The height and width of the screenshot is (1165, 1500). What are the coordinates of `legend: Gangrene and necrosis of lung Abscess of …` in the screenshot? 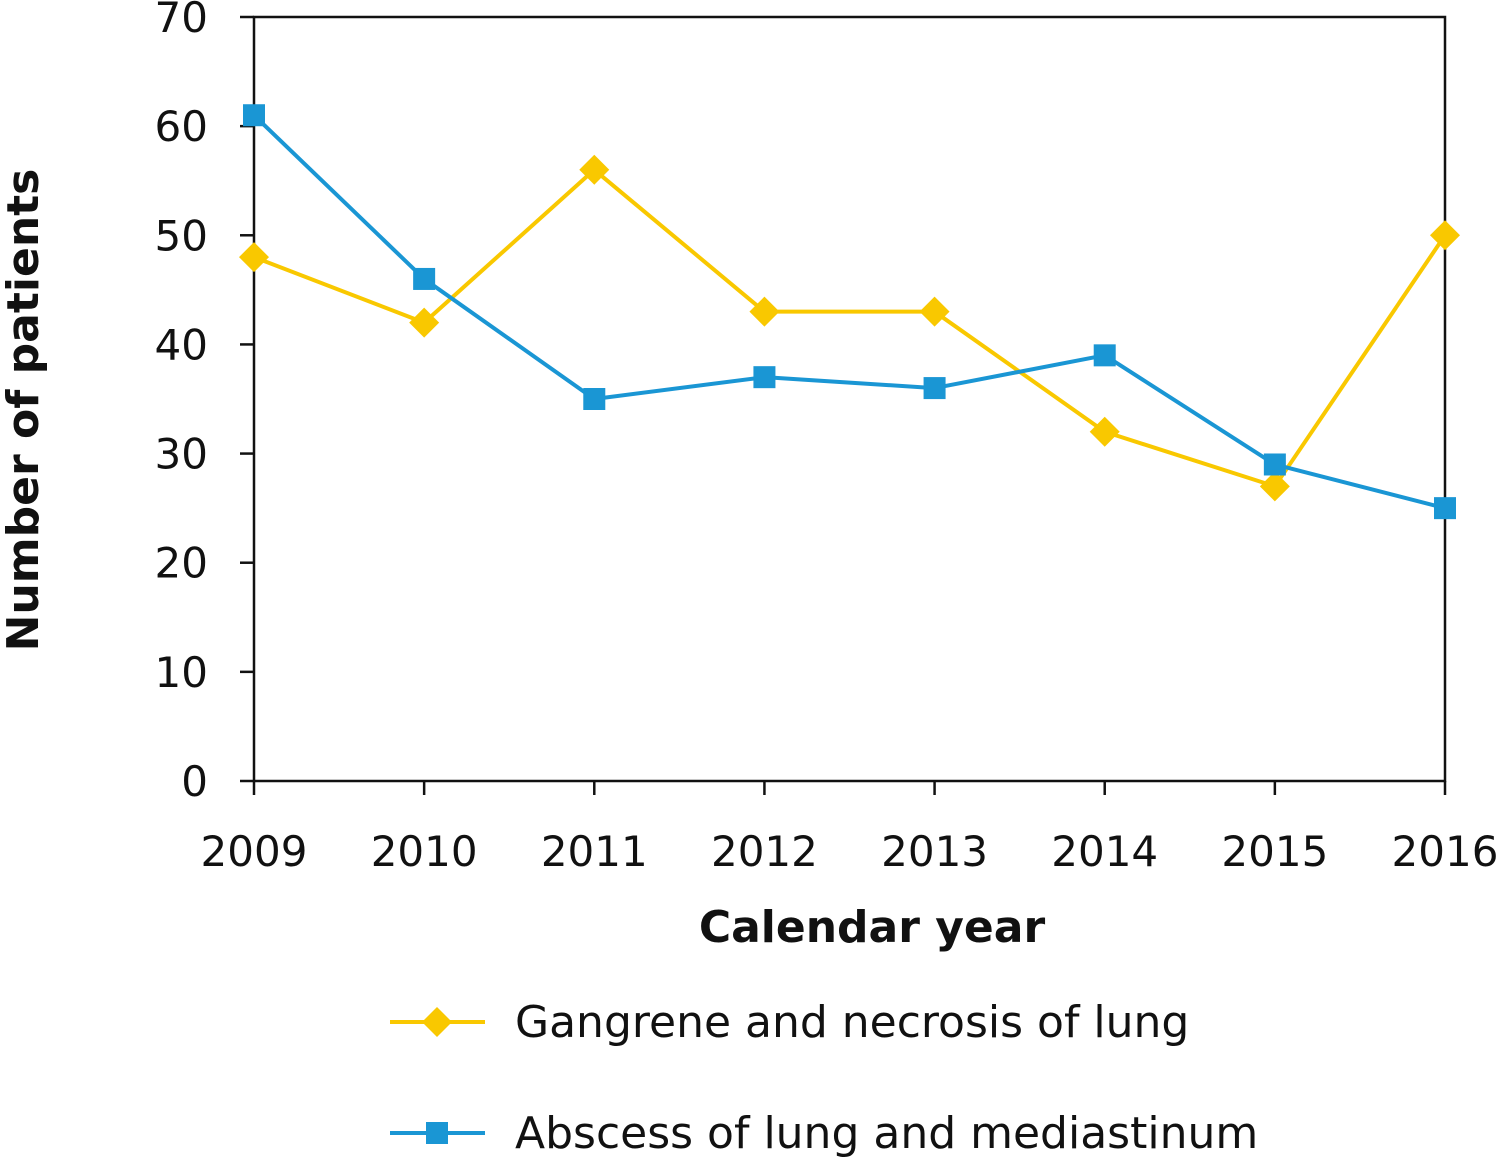 It's located at (824, 1078).